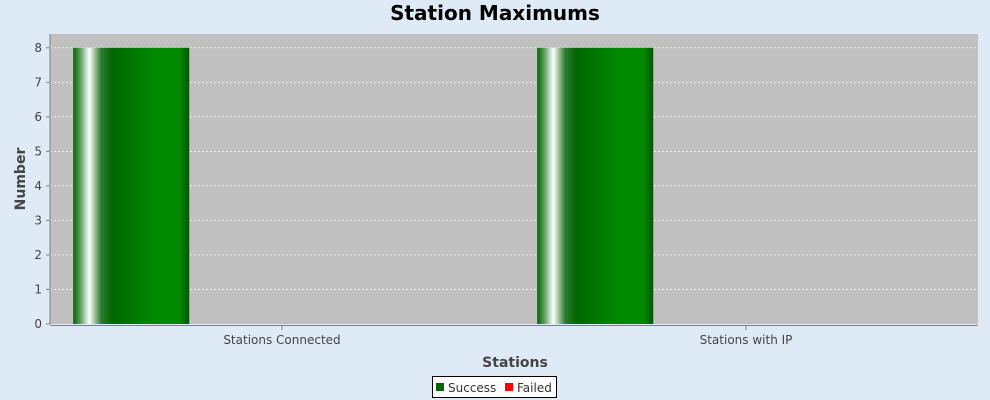 This screenshot has width=990, height=400. What do you see at coordinates (38, 82) in the screenshot?
I see `y-tick-label: 7` at bounding box center [38, 82].